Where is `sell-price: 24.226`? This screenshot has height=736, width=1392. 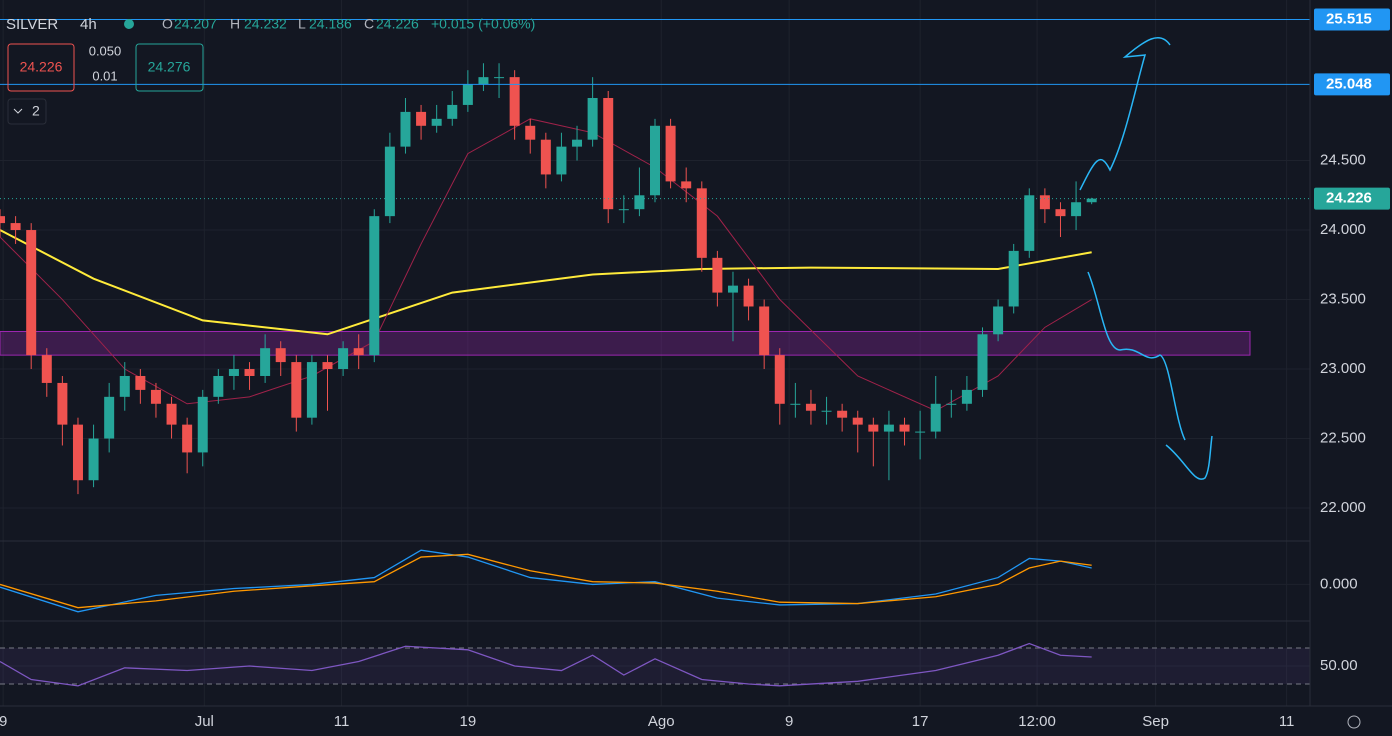 sell-price: 24.226 is located at coordinates (41, 67).